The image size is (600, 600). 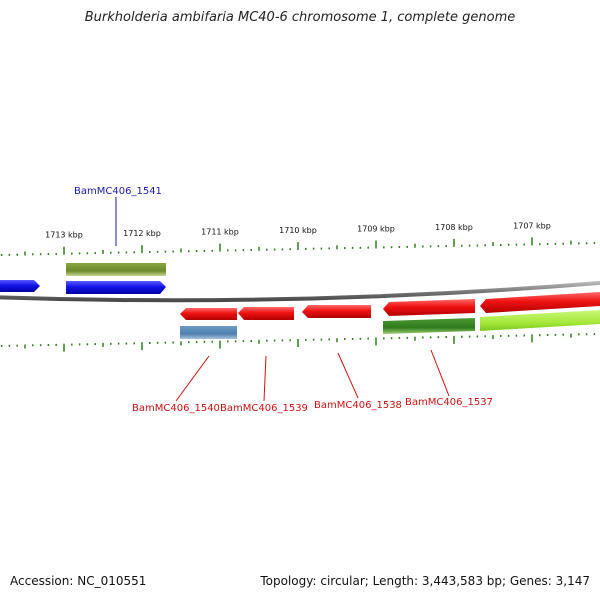 I want to click on tick-label-1710: 1710 kbp, so click(x=298, y=230).